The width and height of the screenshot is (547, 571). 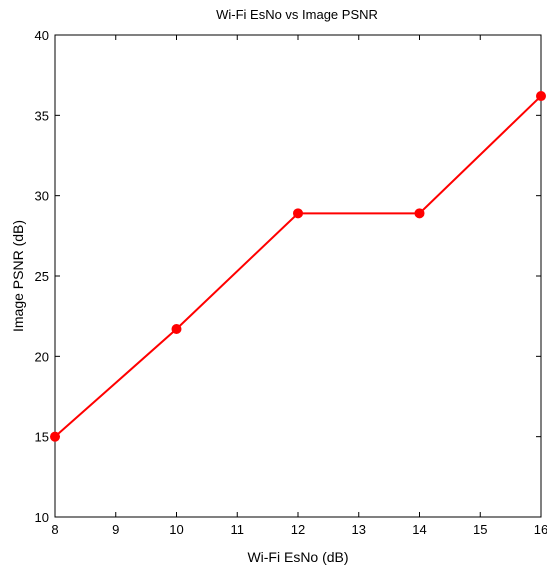 I want to click on y-tick-label: 35, so click(x=42, y=115).